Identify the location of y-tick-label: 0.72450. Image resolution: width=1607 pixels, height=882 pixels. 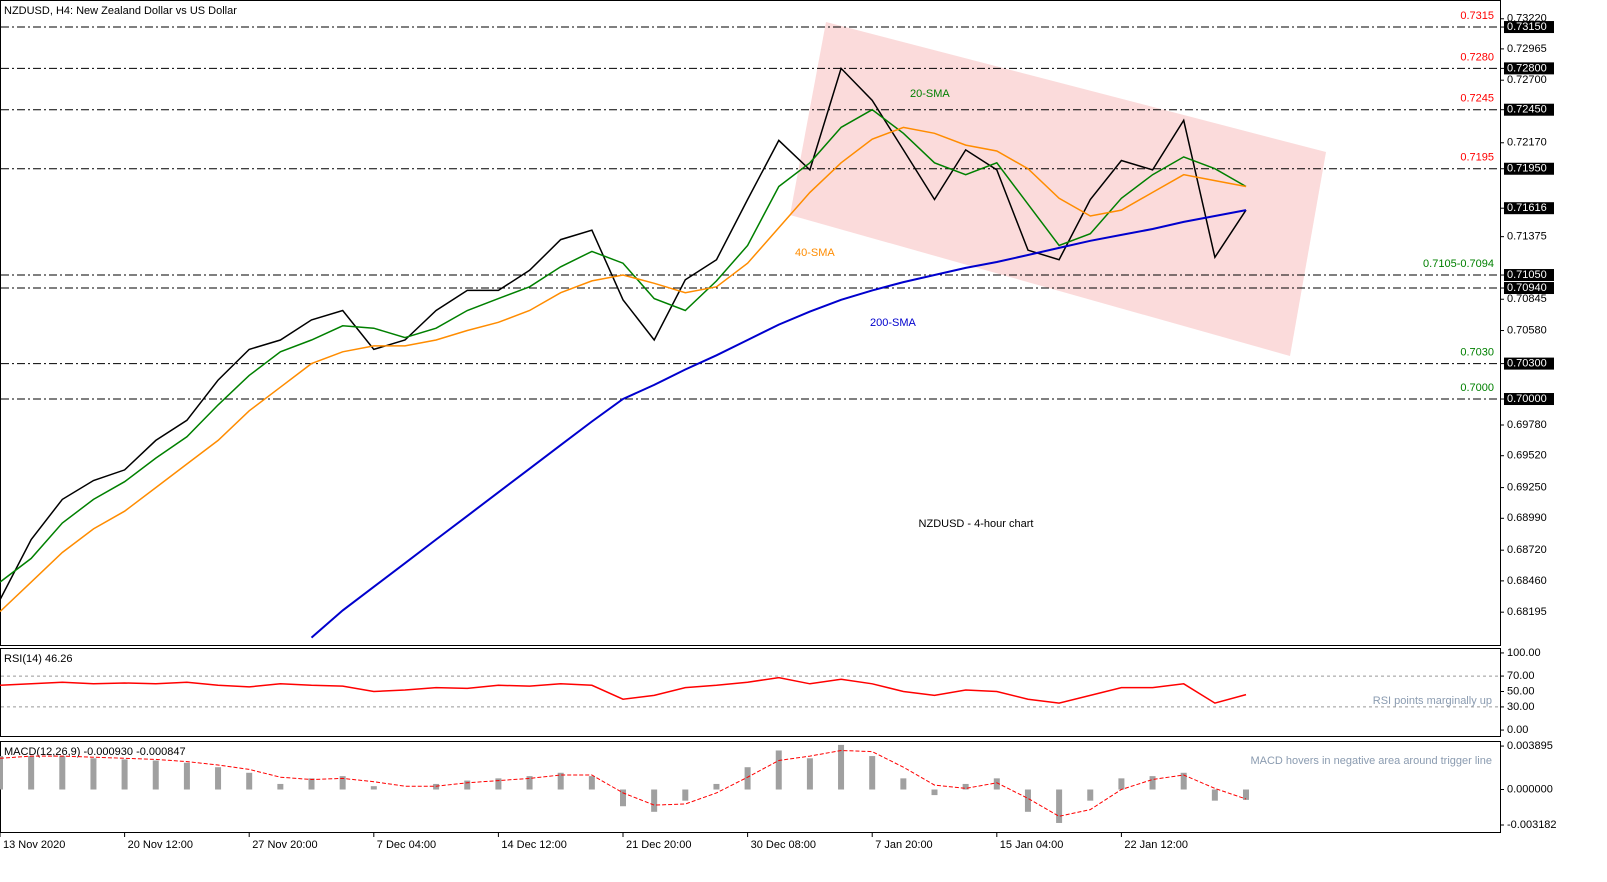
(1527, 110).